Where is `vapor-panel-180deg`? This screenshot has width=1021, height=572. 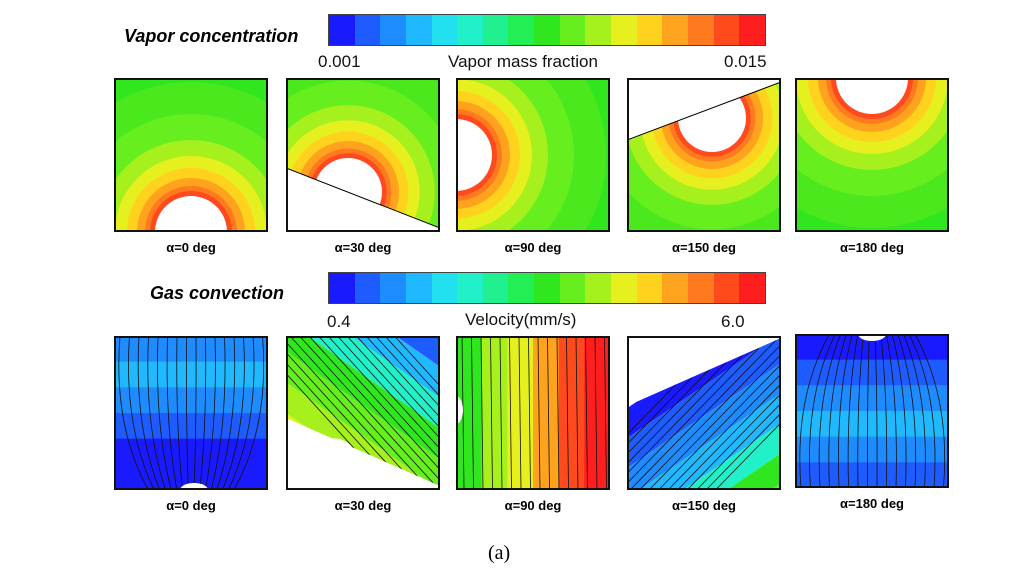 vapor-panel-180deg is located at coordinates (872, 155).